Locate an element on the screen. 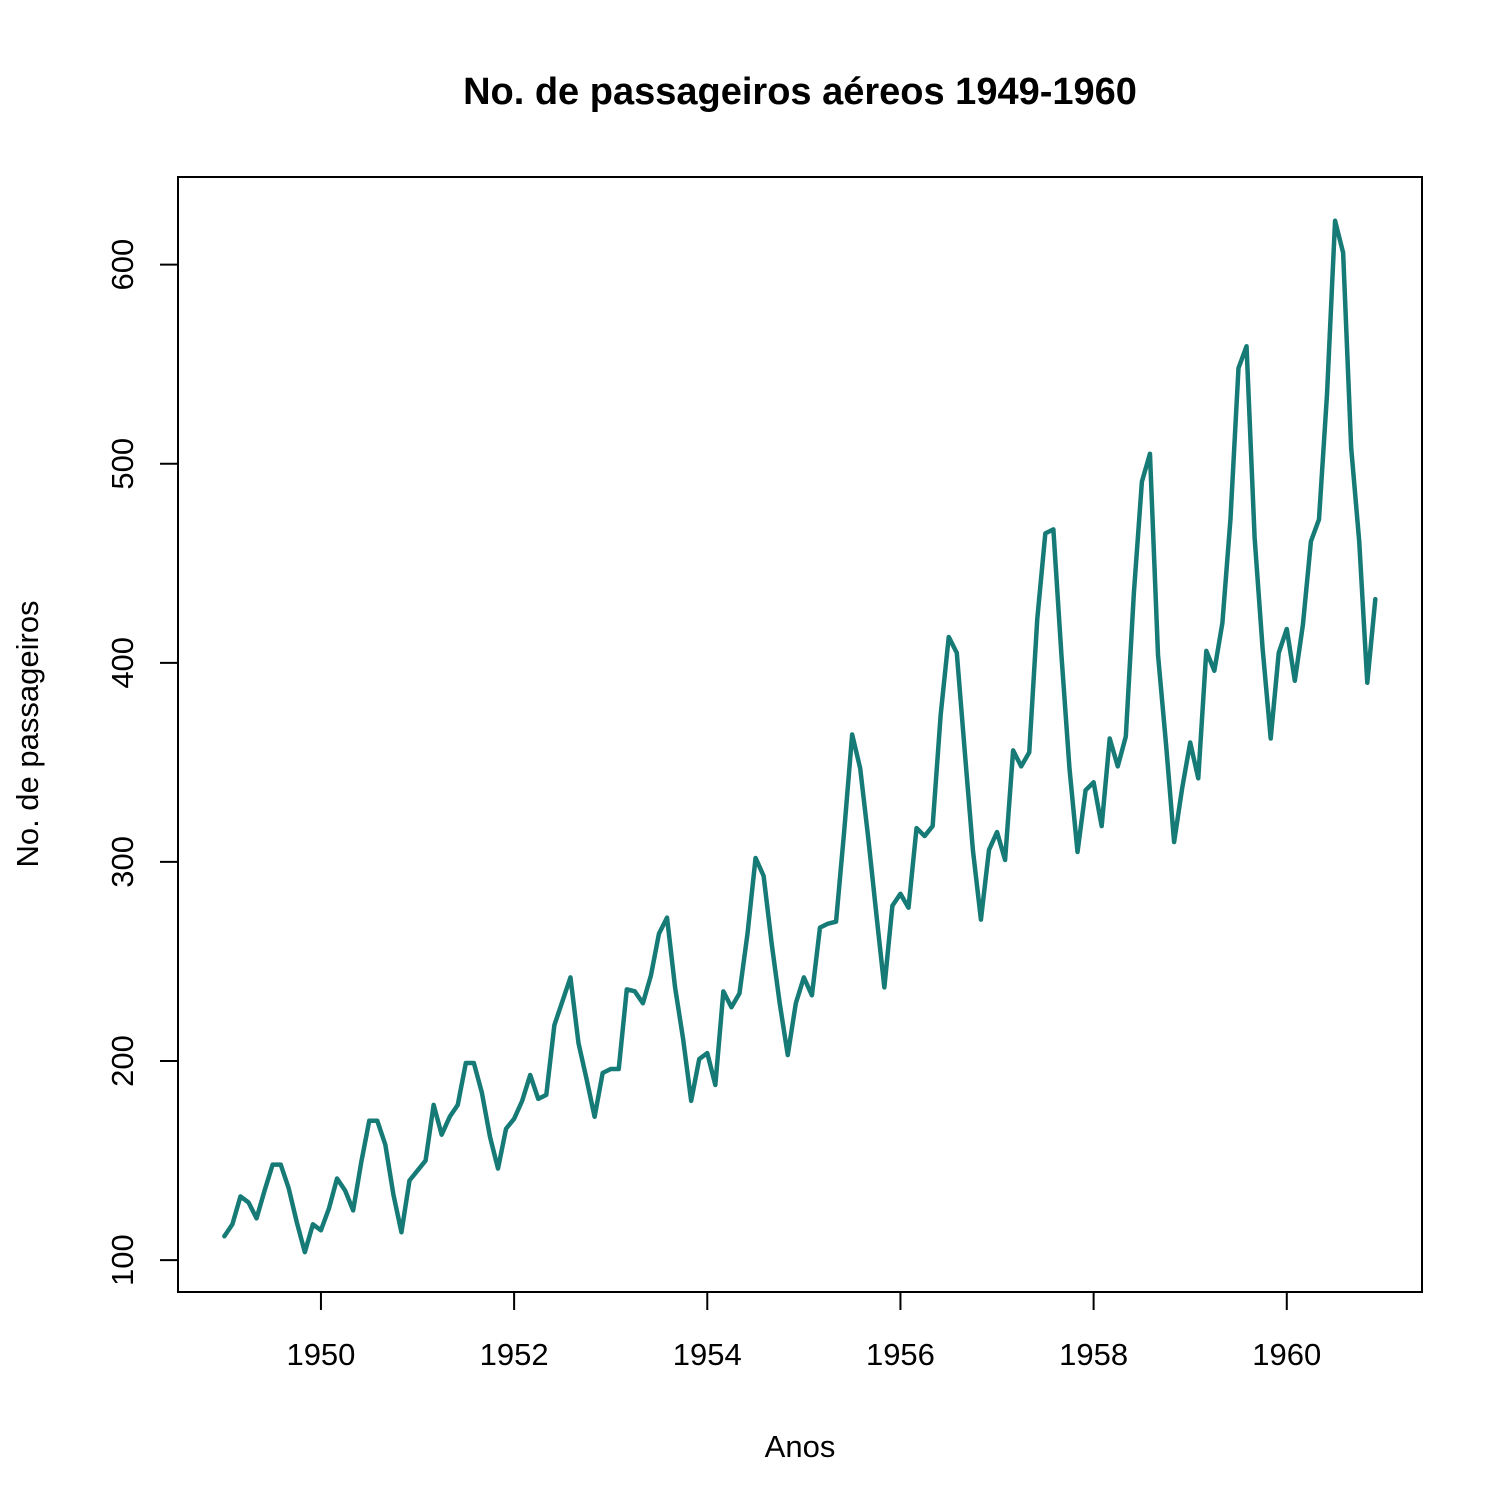 Image resolution: width=1512 pixels, height=1512 pixels. chart-title: No. de passageiros aéreos 1949-1960 is located at coordinates (800, 92).